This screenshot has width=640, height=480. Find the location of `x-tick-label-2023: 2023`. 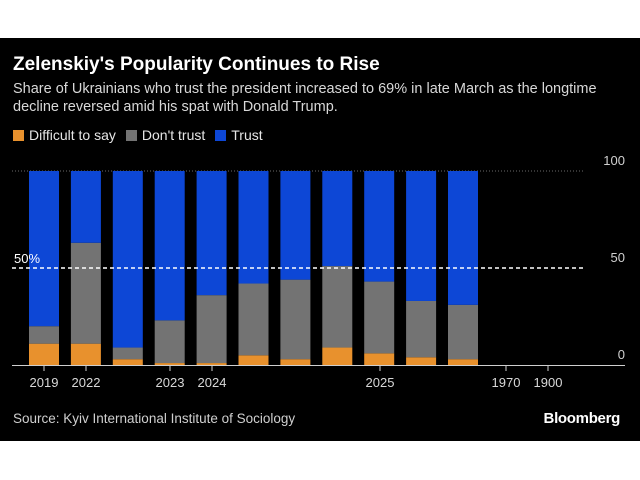

x-tick-label-2023: 2023 is located at coordinates (170, 382).